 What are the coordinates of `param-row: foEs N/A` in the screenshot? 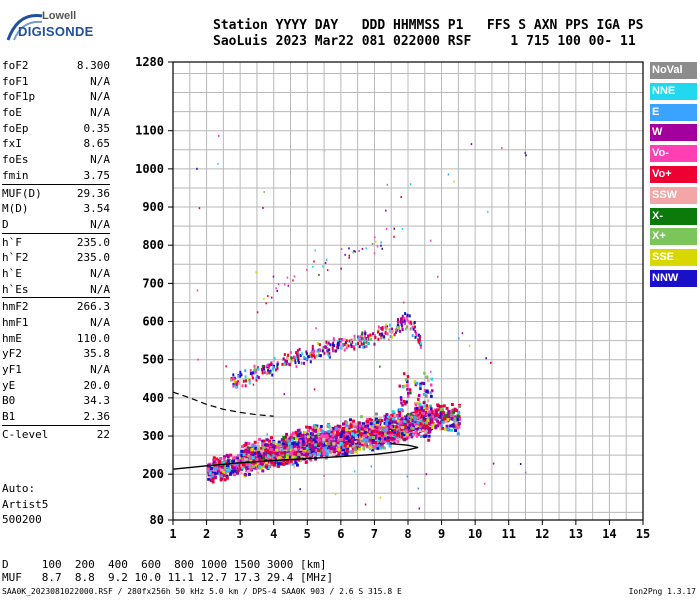 It's located at (56, 160).